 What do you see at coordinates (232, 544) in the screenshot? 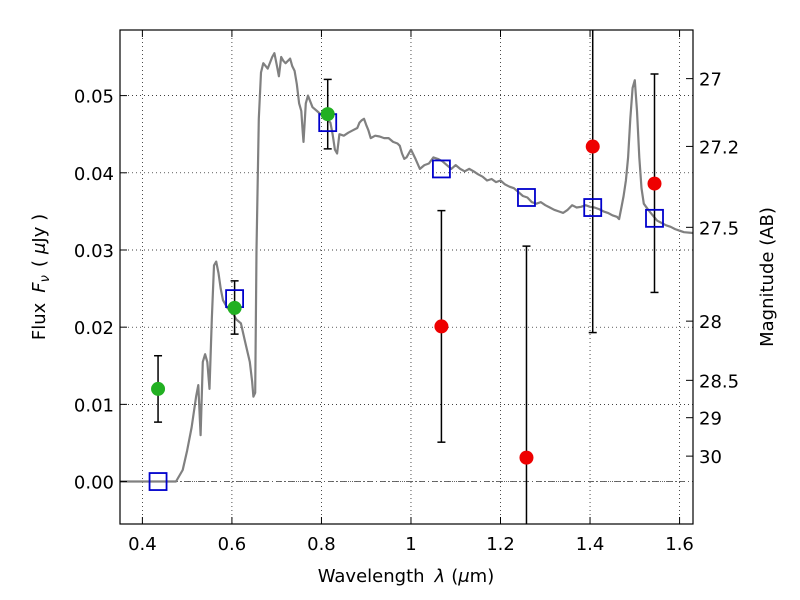
I see `x-tick-label: 0.6` at bounding box center [232, 544].